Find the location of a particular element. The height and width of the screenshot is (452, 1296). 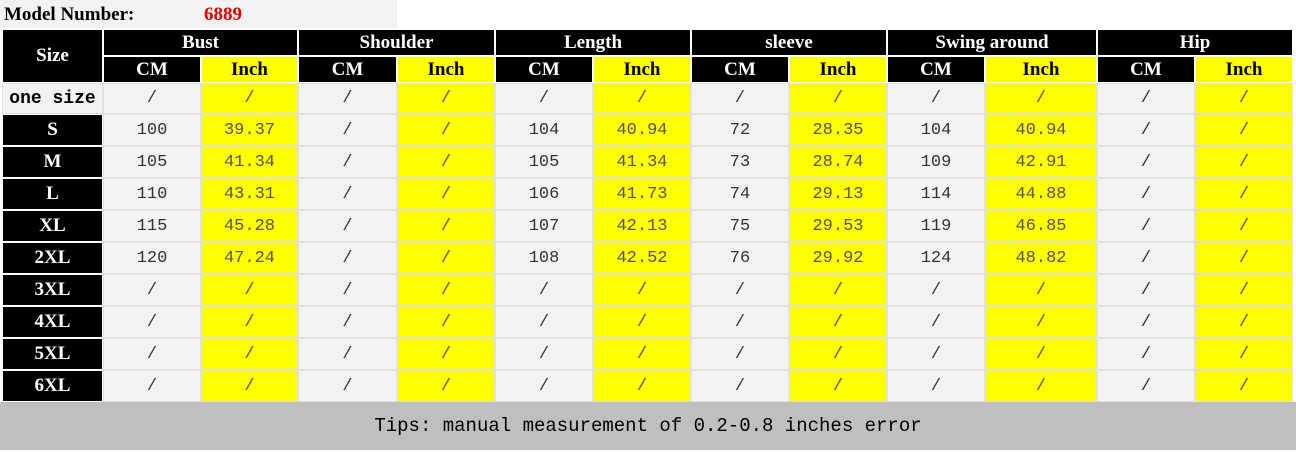

size-label: L is located at coordinates (52, 194).